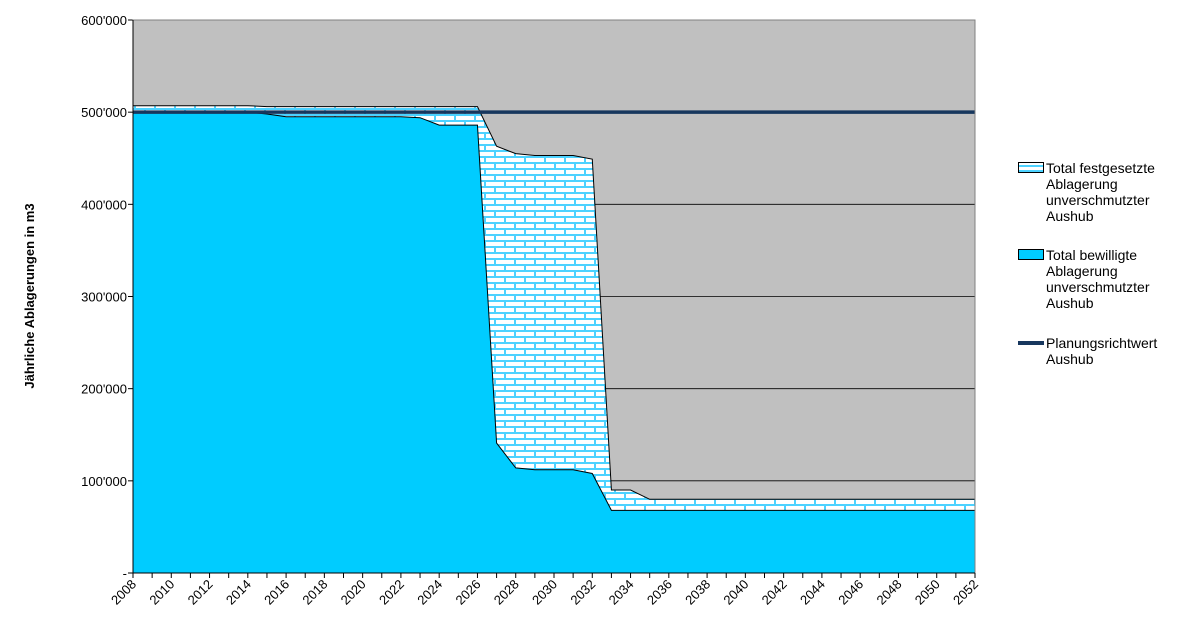 This screenshot has width=1199, height=633. I want to click on x-tick-label: 2030, so click(544, 592).